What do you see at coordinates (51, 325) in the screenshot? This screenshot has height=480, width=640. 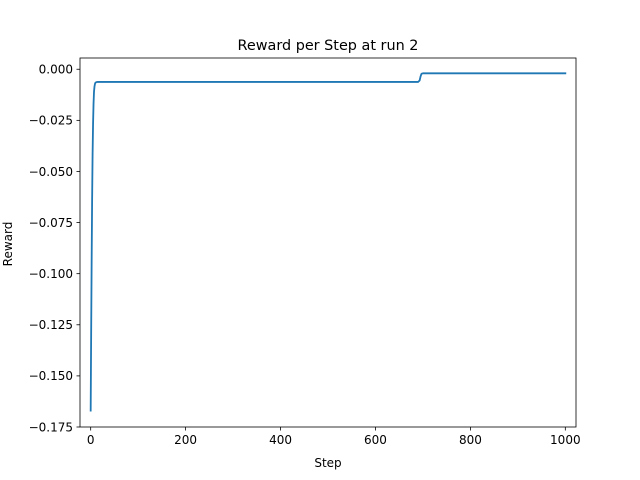 I see `y-tick-label: −0.125` at bounding box center [51, 325].